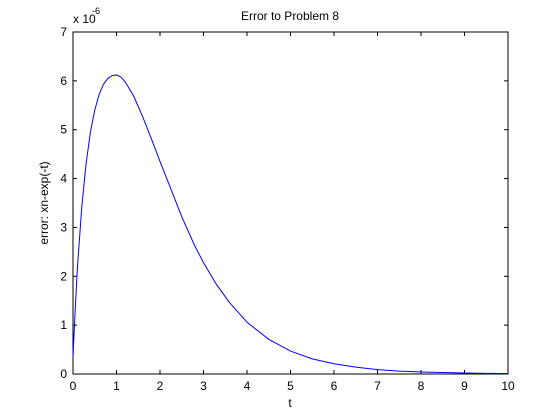 This screenshot has height=420, width=560. What do you see at coordinates (290, 386) in the screenshot?
I see `x-tick-label: 5` at bounding box center [290, 386].